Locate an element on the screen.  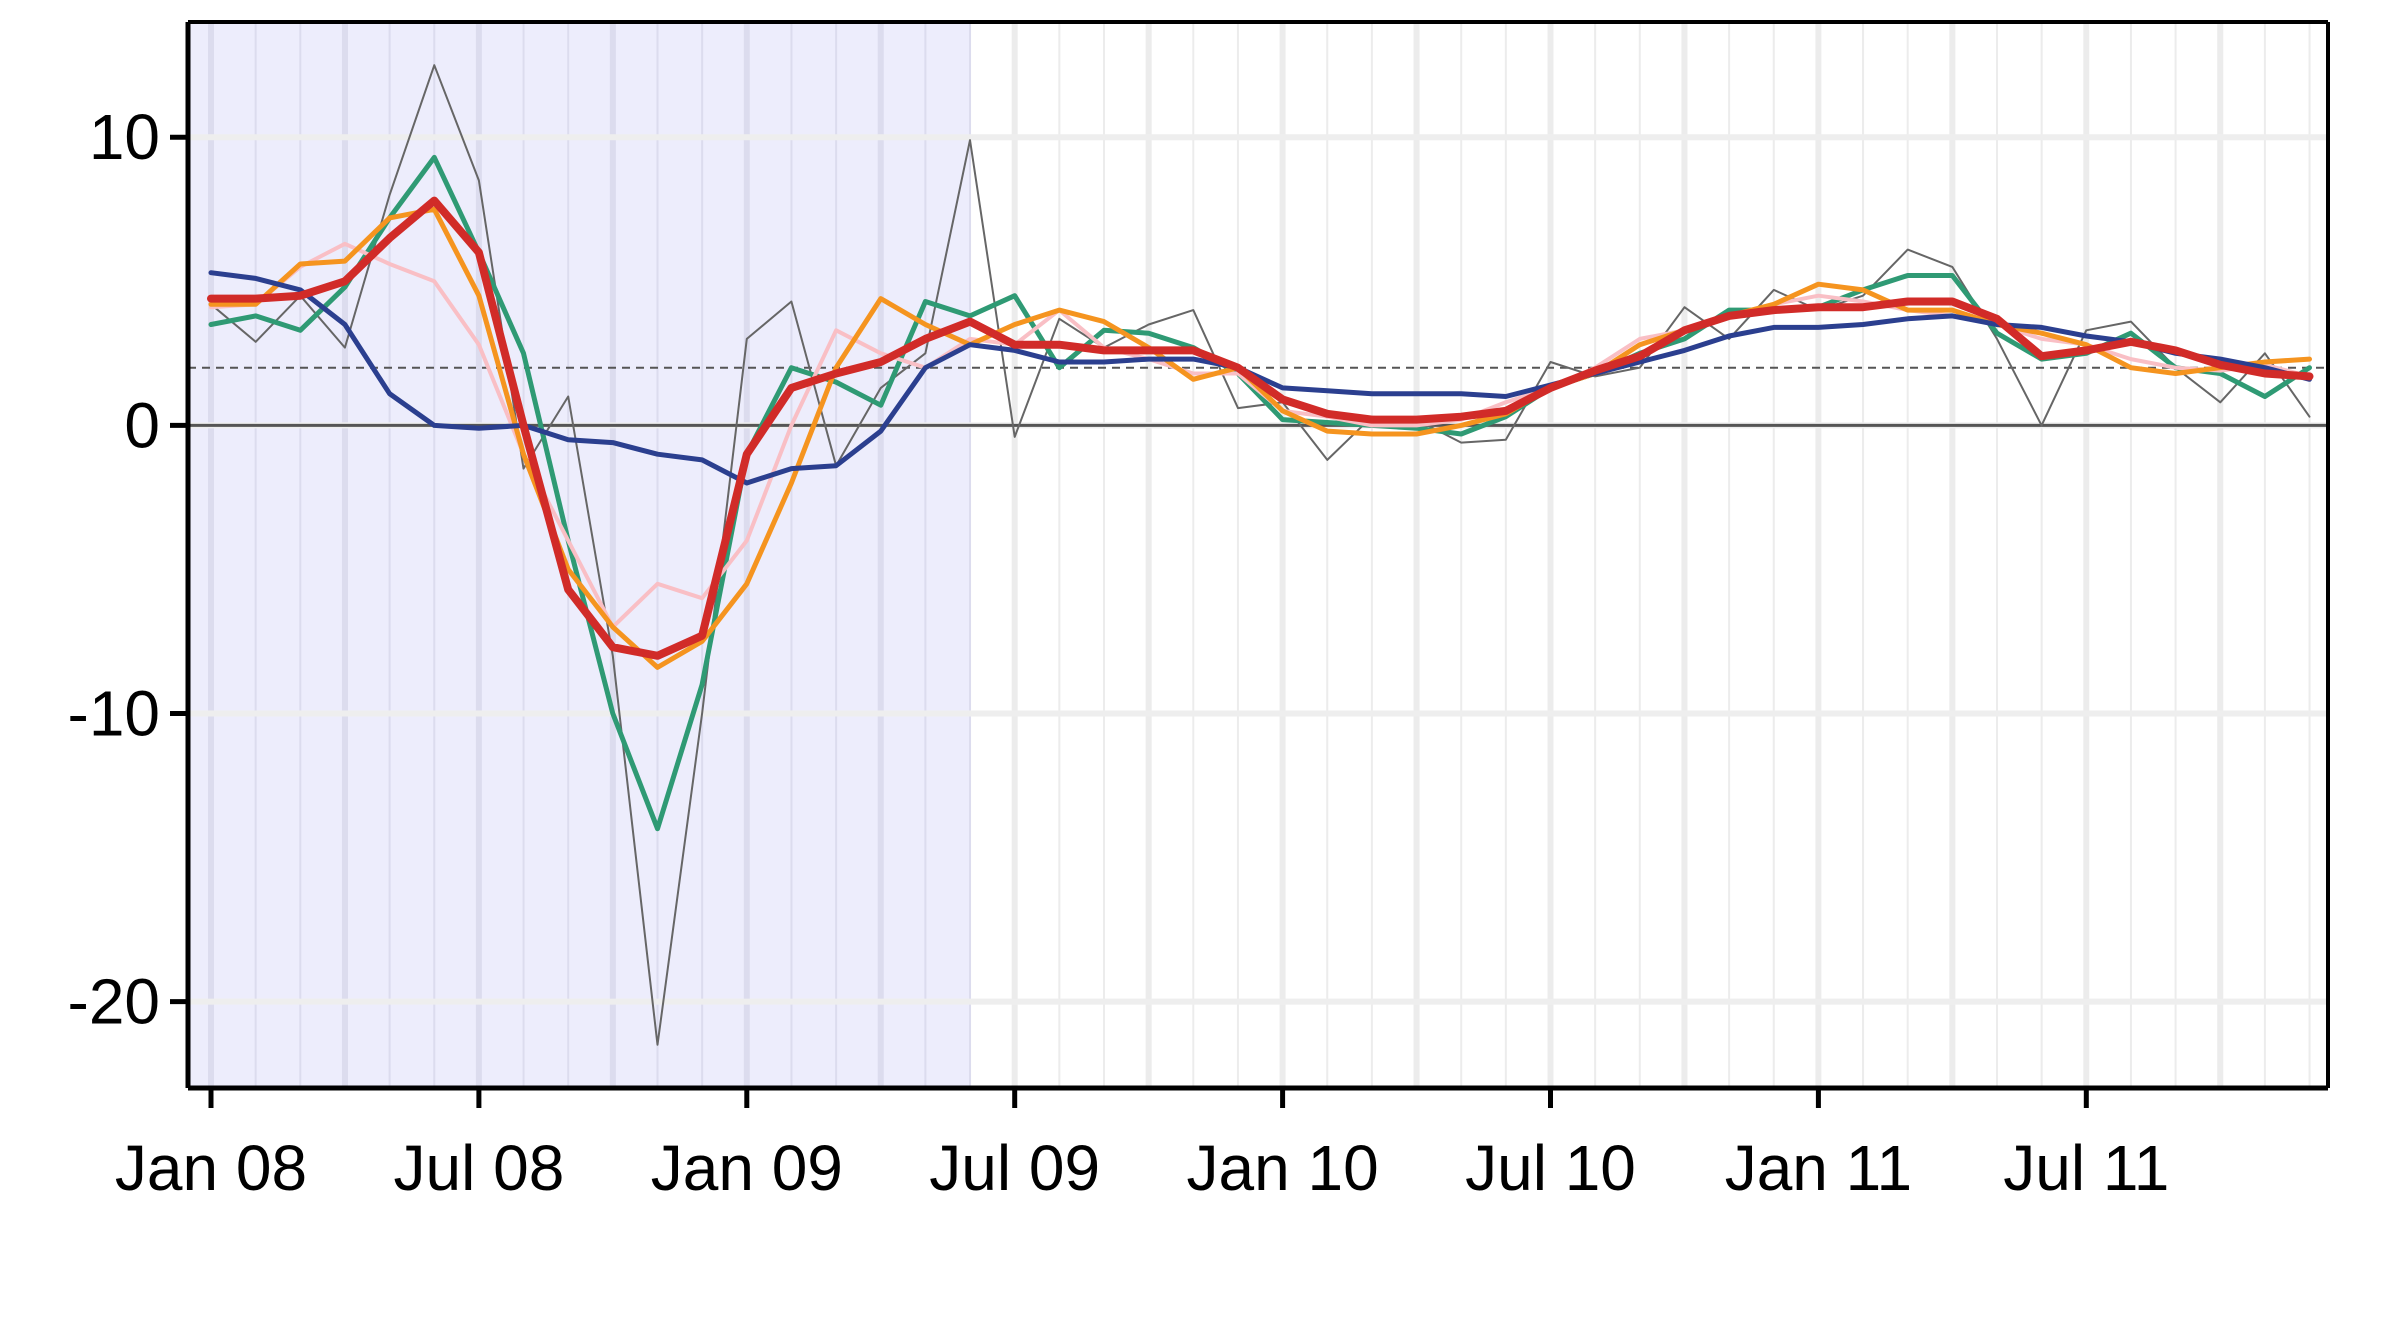
x-tick-label: Jan 08 is located at coordinates (211, 1168).